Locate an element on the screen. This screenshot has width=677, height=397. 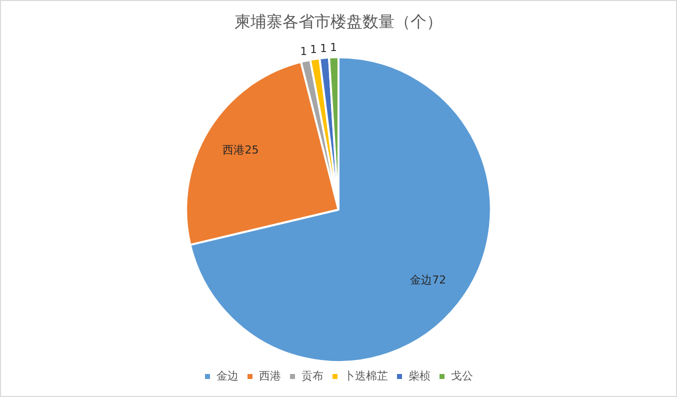
data-label: 西港25 is located at coordinates (240, 149).